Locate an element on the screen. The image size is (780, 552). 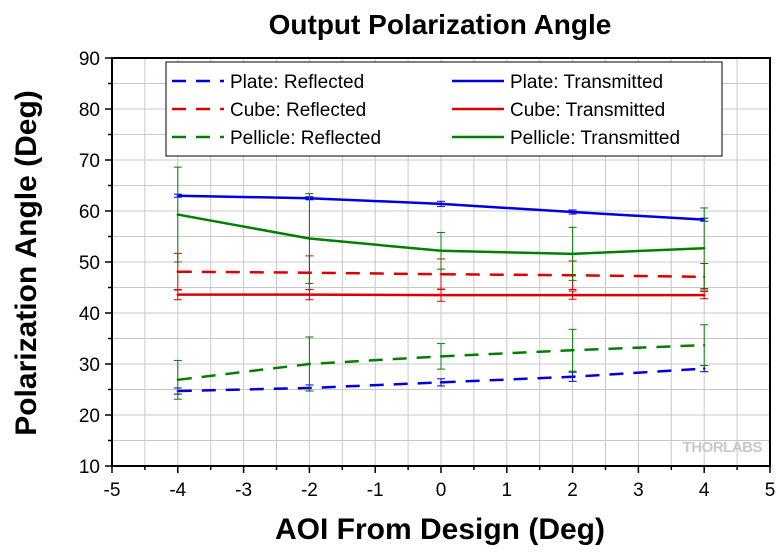
legend-label: Cube: Reflected is located at coordinates (298, 110).